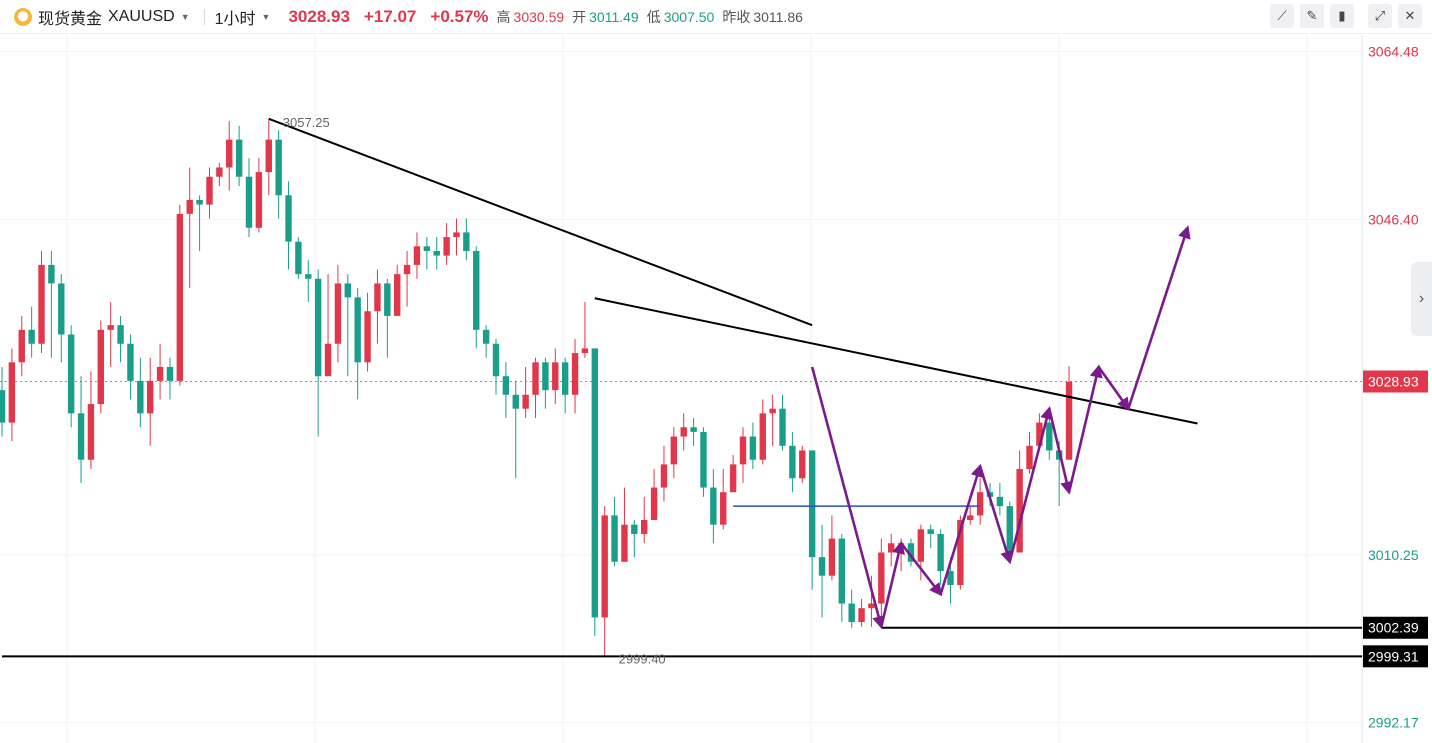 This screenshot has width=1432, height=743. Describe the element at coordinates (204, 16) in the screenshot. I see `toolbar-divider` at that location.